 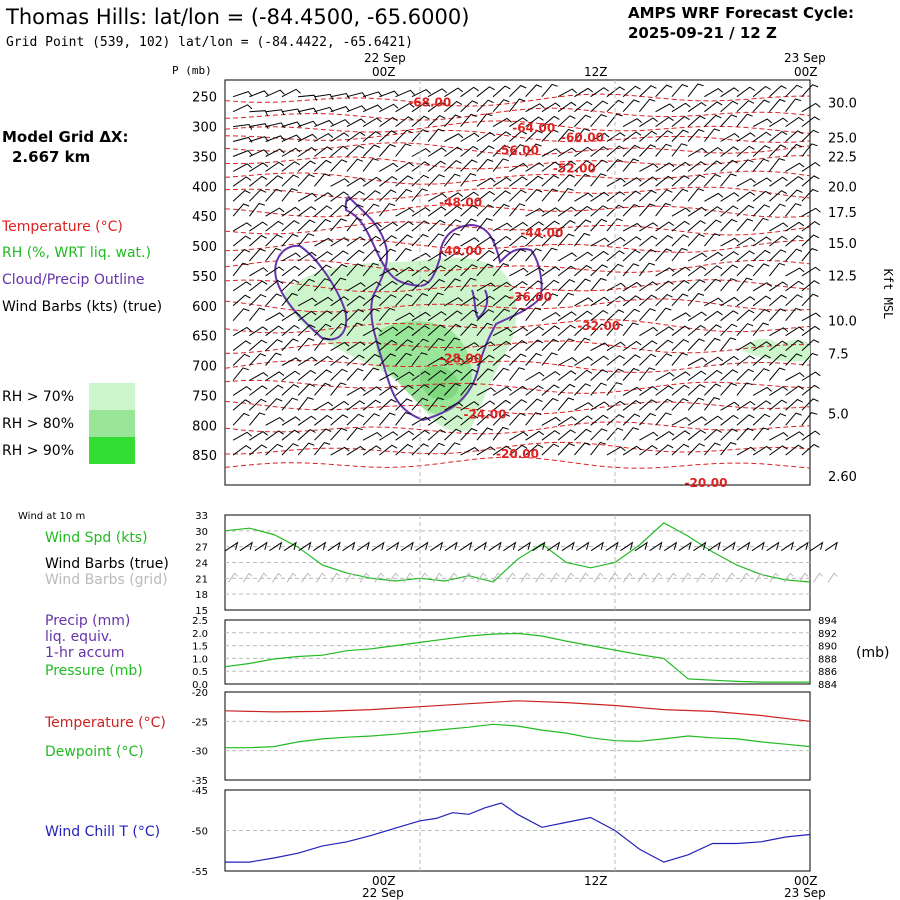 What do you see at coordinates (384, 881) in the screenshot?
I see `bottom-tick-00z-a: 00Z` at bounding box center [384, 881].